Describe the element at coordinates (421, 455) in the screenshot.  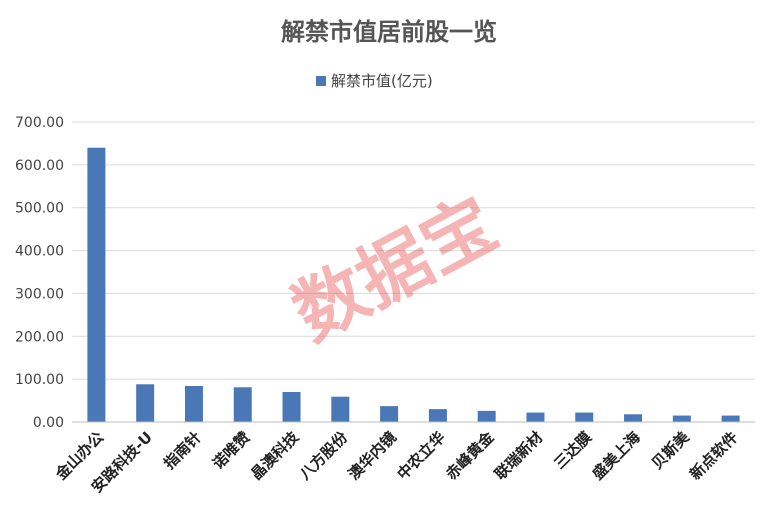
I see `x-tick-label: 中农立华` at that location.